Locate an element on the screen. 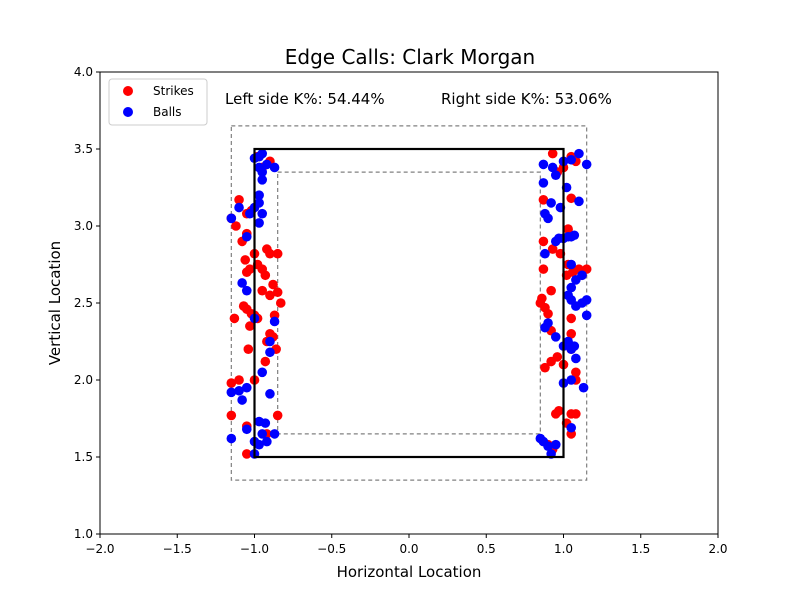 The height and width of the screenshot is (600, 800). x-tick-label: 1.0 is located at coordinates (563, 549).